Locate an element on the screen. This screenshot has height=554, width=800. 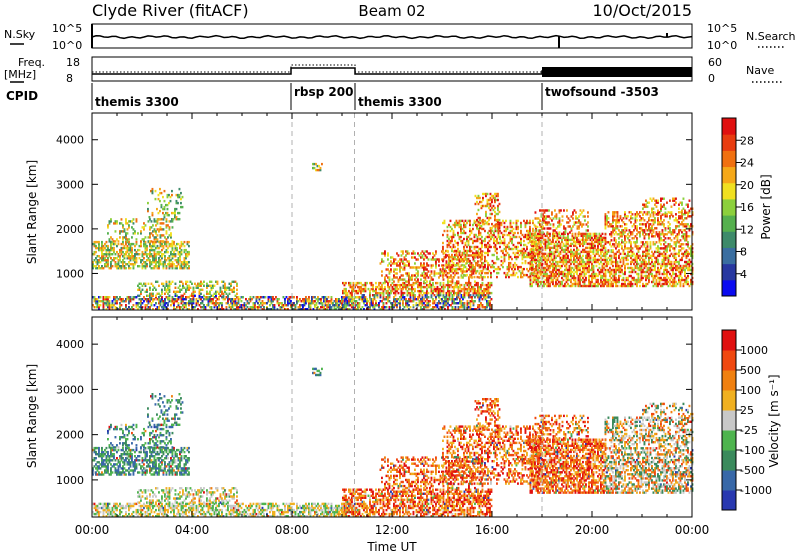
nave-tick-bottom: 0 is located at coordinates (711, 78).